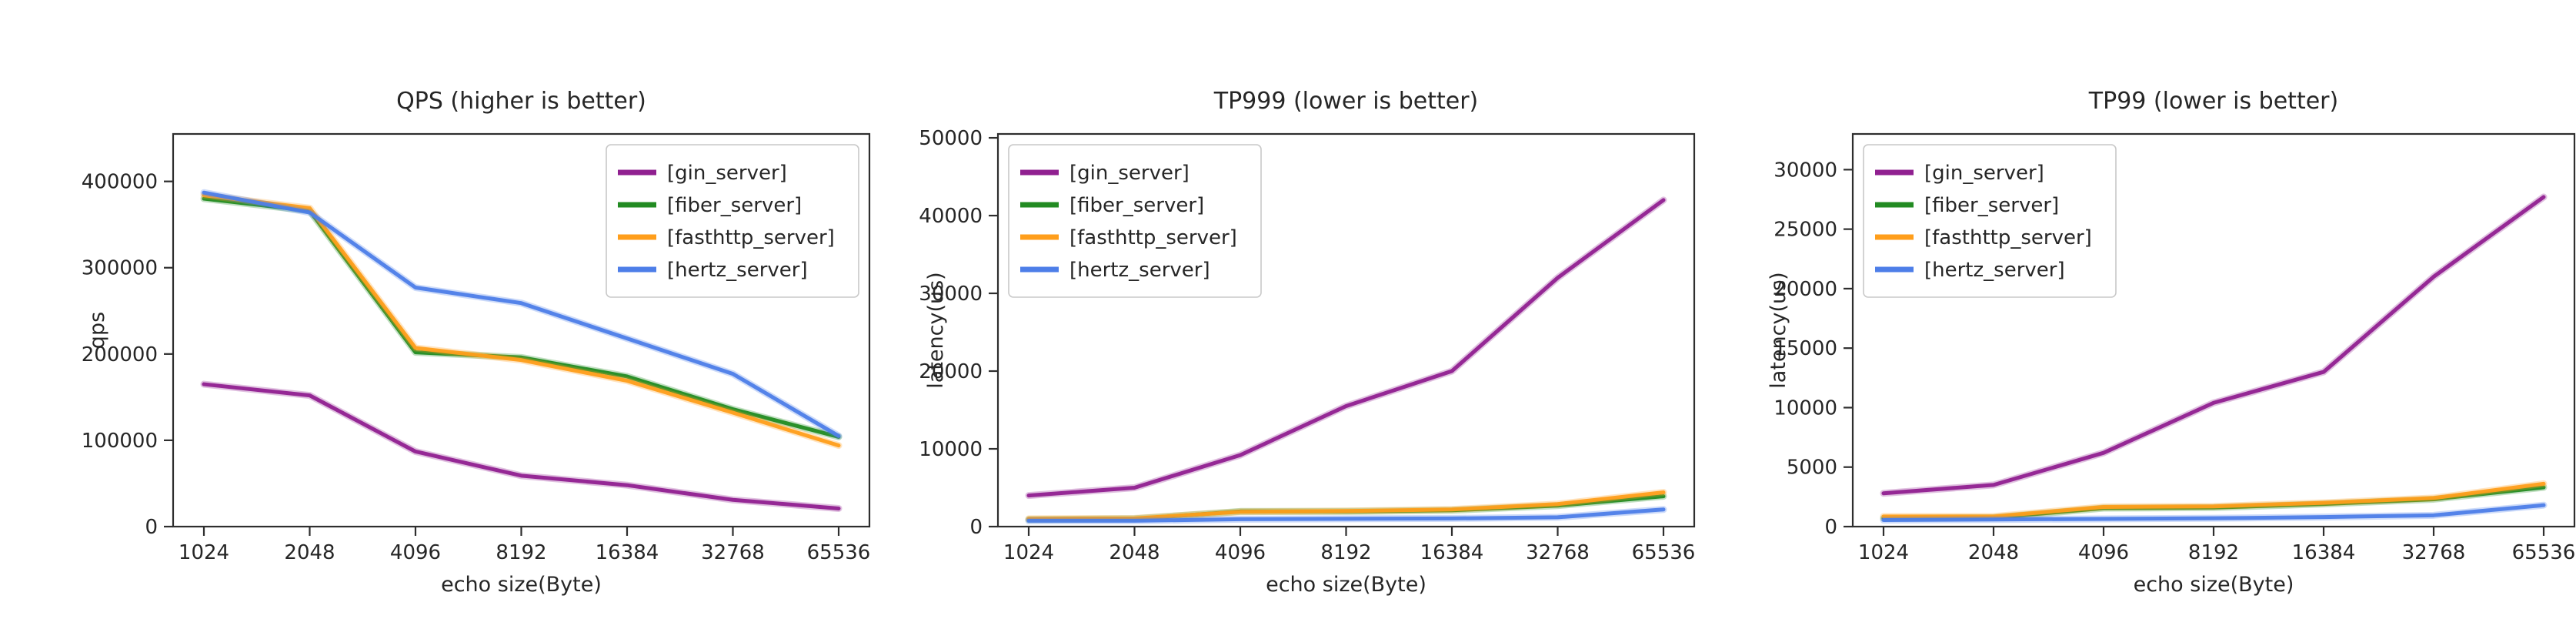 The width and height of the screenshot is (2576, 639). Describe the element at coordinates (2213, 102) in the screenshot. I see `chart-title: TP99 (lower is better)` at that location.